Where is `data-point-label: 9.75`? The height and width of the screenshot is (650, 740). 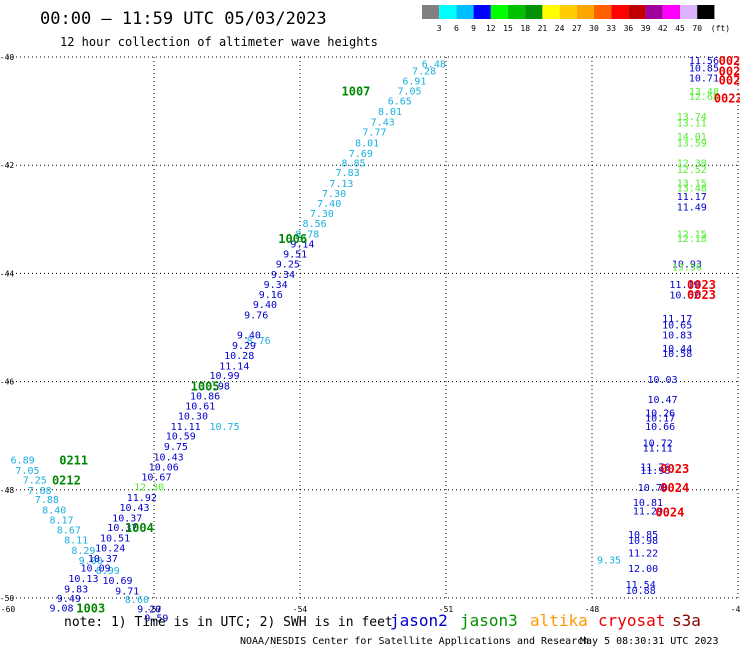
data-point-label: 9.75 is located at coordinates (176, 447).